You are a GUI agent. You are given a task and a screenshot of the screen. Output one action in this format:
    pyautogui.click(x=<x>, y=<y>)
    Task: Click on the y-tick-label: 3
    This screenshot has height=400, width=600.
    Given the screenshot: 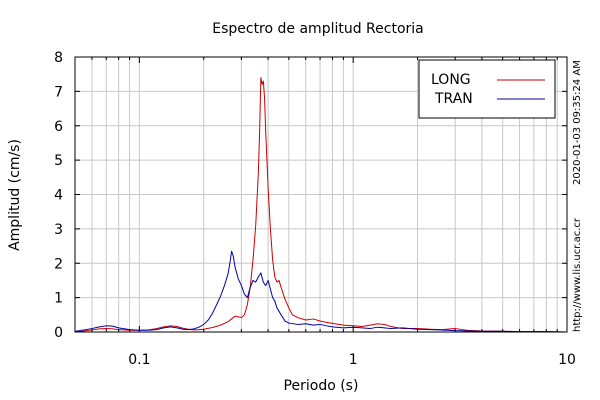 What is the action you would take?
    pyautogui.click(x=58, y=230)
    